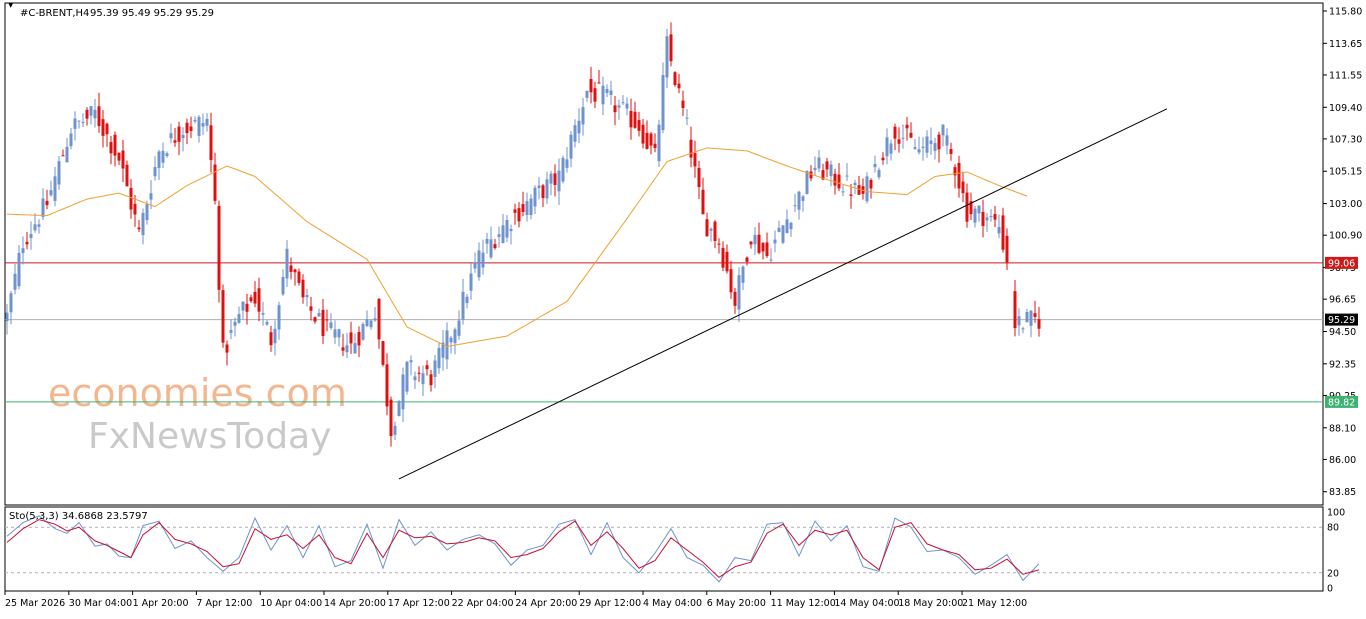 This screenshot has height=619, width=1366. I want to click on time-tick-label: 17 Apr 12:00, so click(419, 603).